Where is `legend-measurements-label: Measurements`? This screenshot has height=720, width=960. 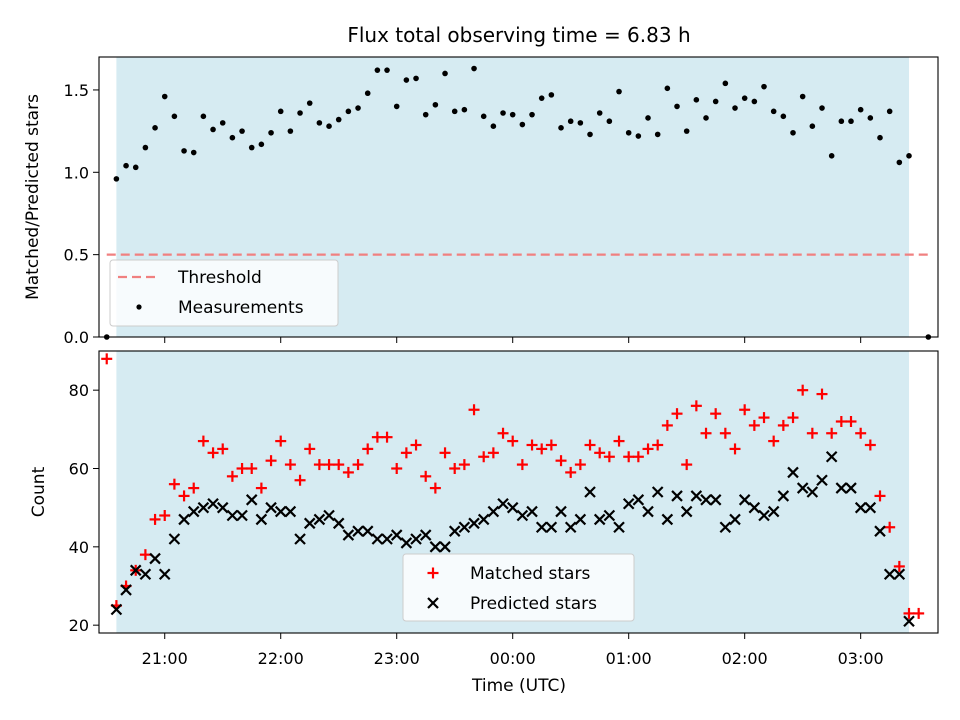 legend-measurements-label: Measurements is located at coordinates (241, 308).